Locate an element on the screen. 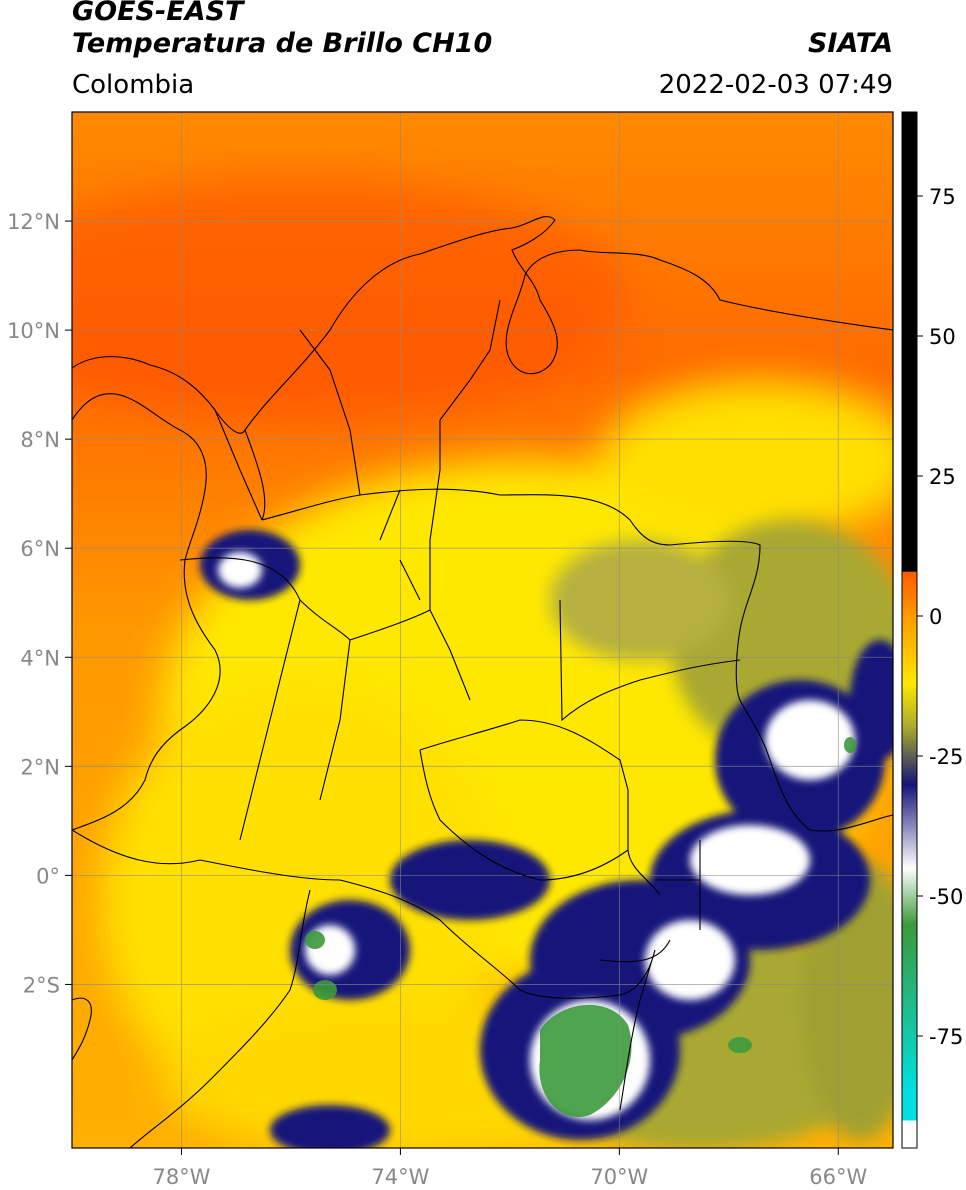  lon-tick-label: 66°W is located at coordinates (838, 1177).